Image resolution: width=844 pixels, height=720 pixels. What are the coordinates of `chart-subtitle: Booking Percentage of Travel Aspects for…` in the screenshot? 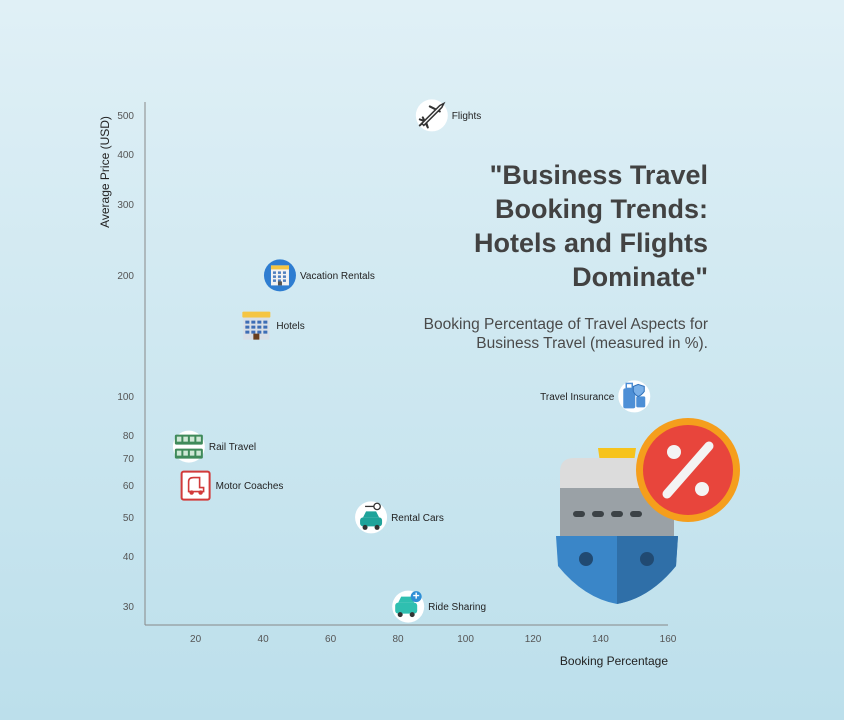 It's located at (565, 334).